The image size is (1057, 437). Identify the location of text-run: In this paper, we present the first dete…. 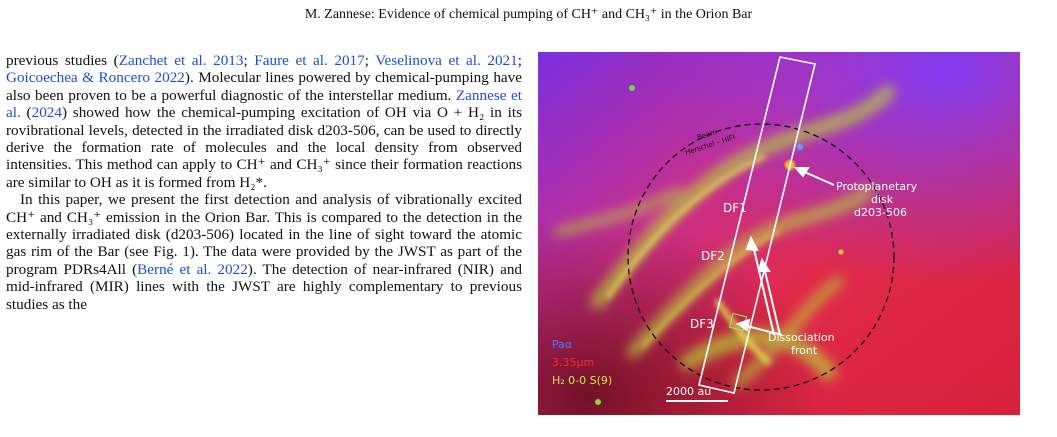
(264, 234).